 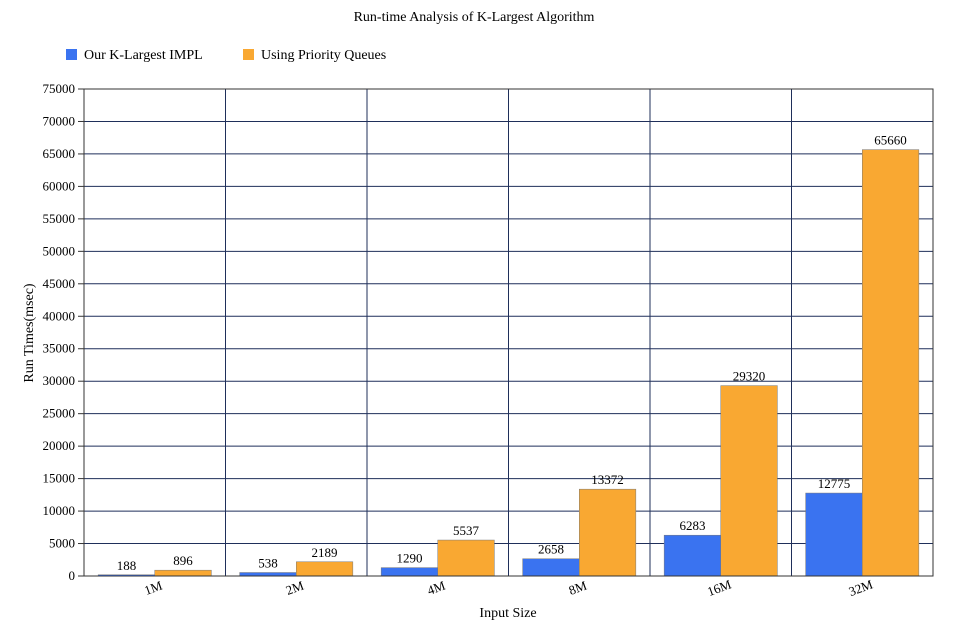 What do you see at coordinates (153, 587) in the screenshot?
I see `x-tick-label: 1M` at bounding box center [153, 587].